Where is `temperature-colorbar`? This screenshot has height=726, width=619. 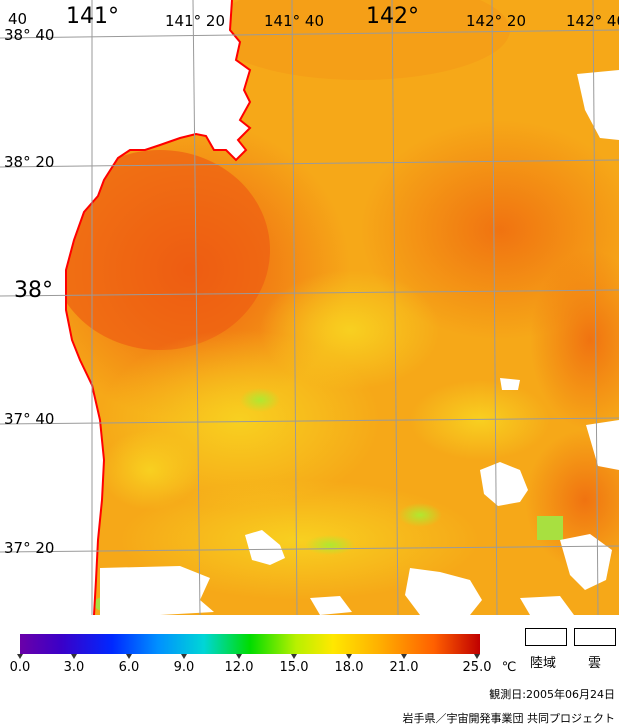
temperature-colorbar is located at coordinates (250, 644).